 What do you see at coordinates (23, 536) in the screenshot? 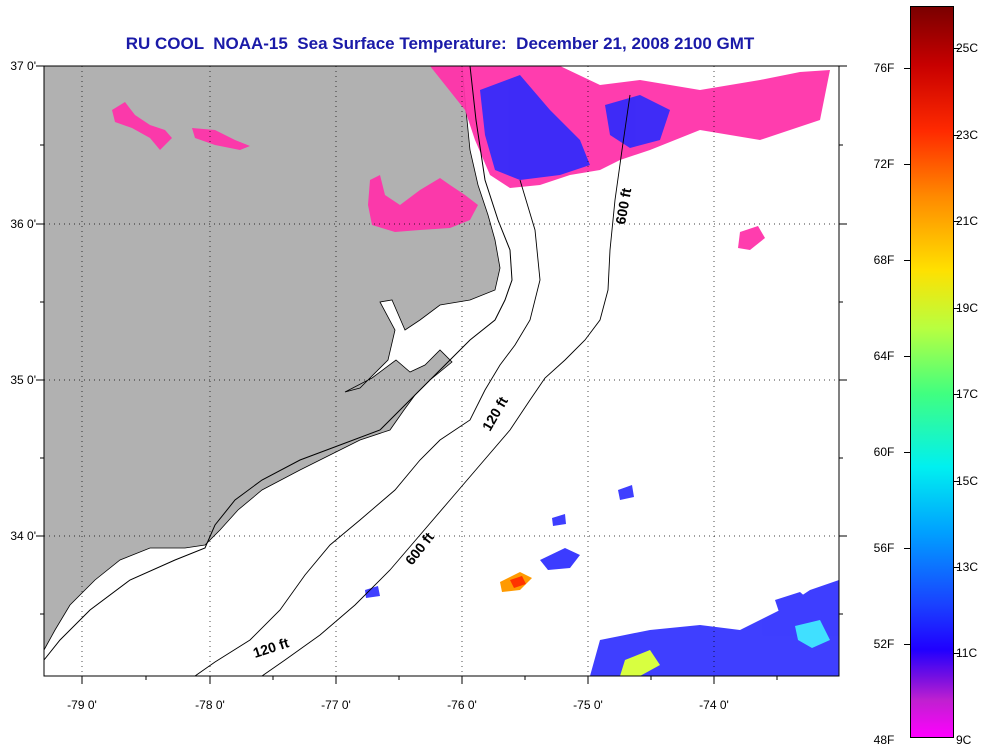
I see `lat-label-34: 34 0'` at bounding box center [23, 536].